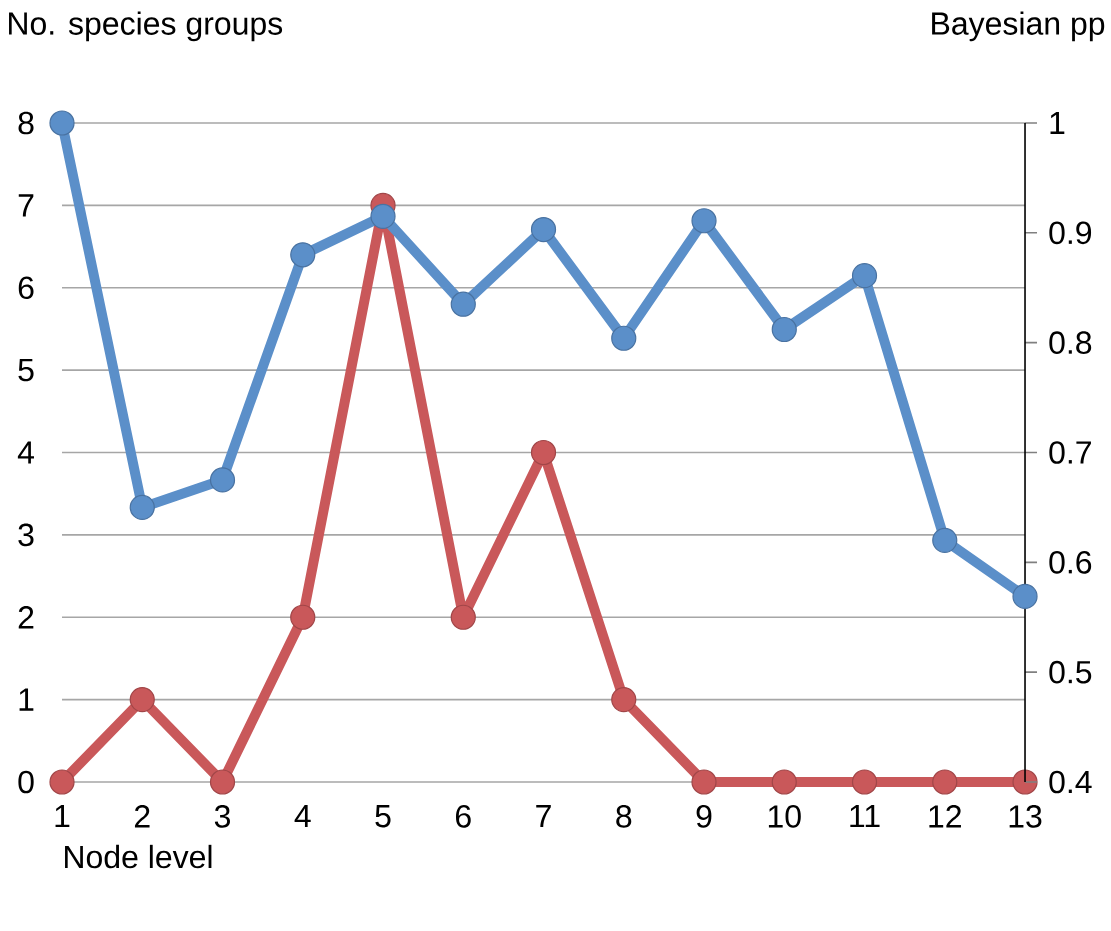 The width and height of the screenshot is (1111, 931). What do you see at coordinates (1070, 562) in the screenshot?
I see `y2-tick-label: 0.6` at bounding box center [1070, 562].